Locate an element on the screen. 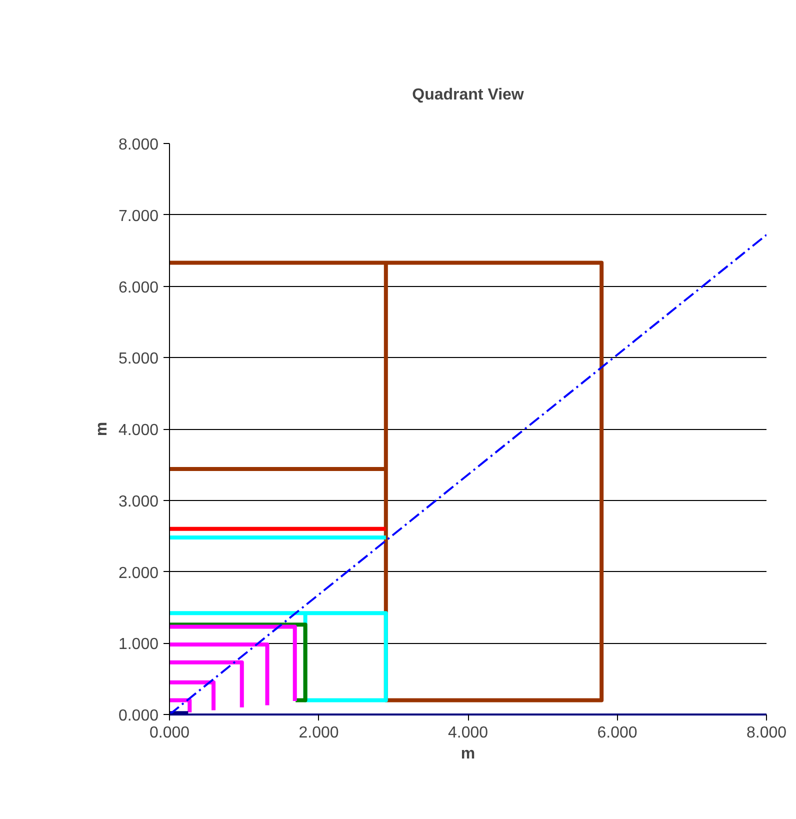 The height and width of the screenshot is (819, 796). y-tick-label: 5.000 is located at coordinates (138, 359).